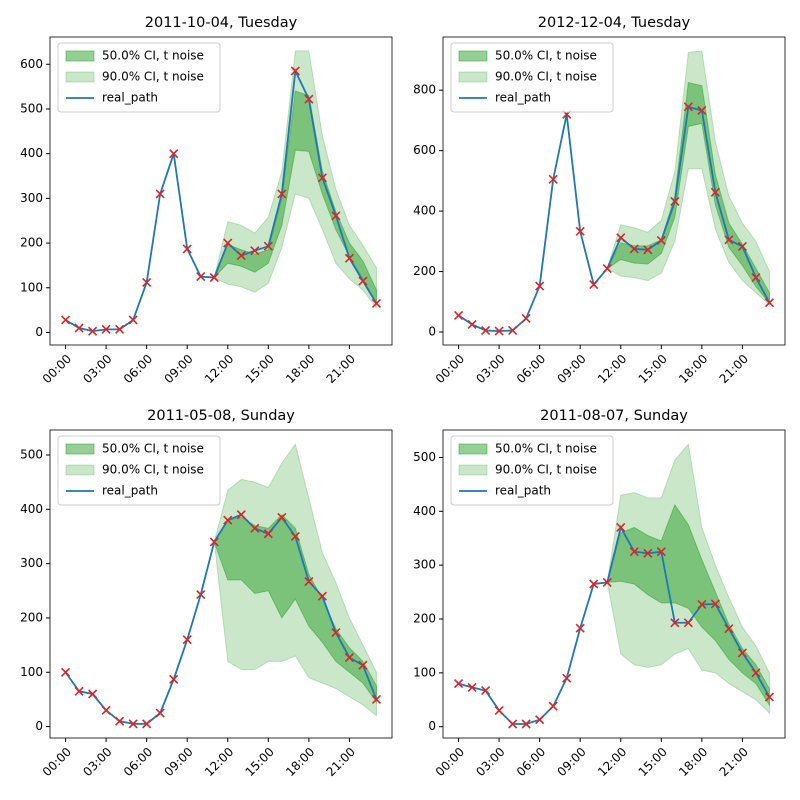  Describe the element at coordinates (130, 491) in the screenshot. I see `legend-label: real_path` at that location.